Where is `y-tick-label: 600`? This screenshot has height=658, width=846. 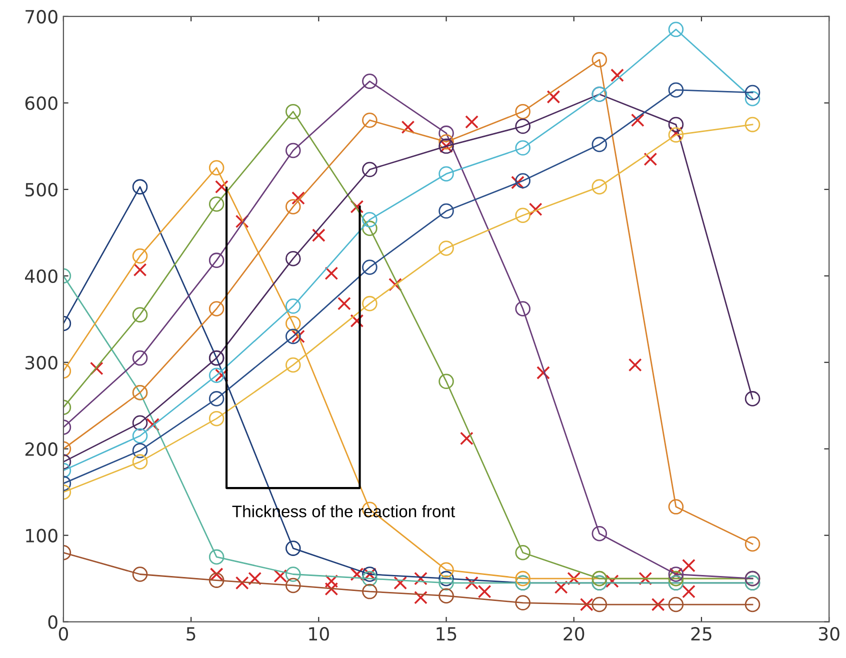
y-tick-label: 600 is located at coordinates (41, 103).